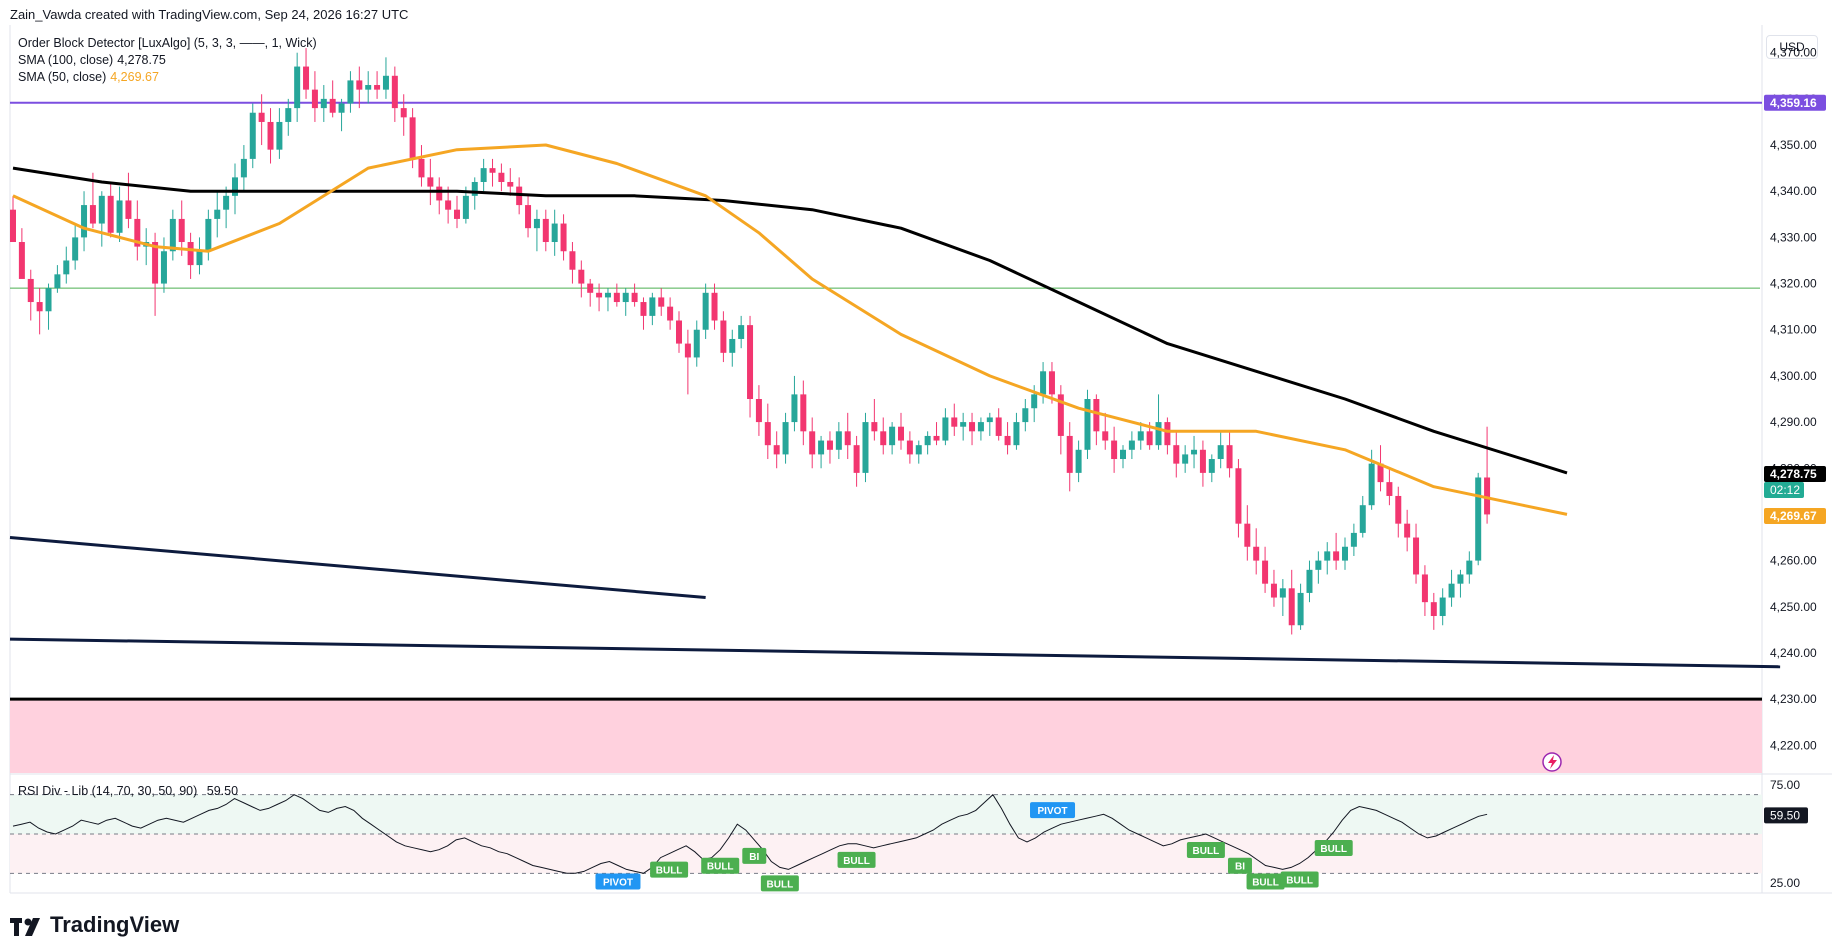 The height and width of the screenshot is (951, 1835). I want to click on marker-label: PIVOT, so click(1053, 811).